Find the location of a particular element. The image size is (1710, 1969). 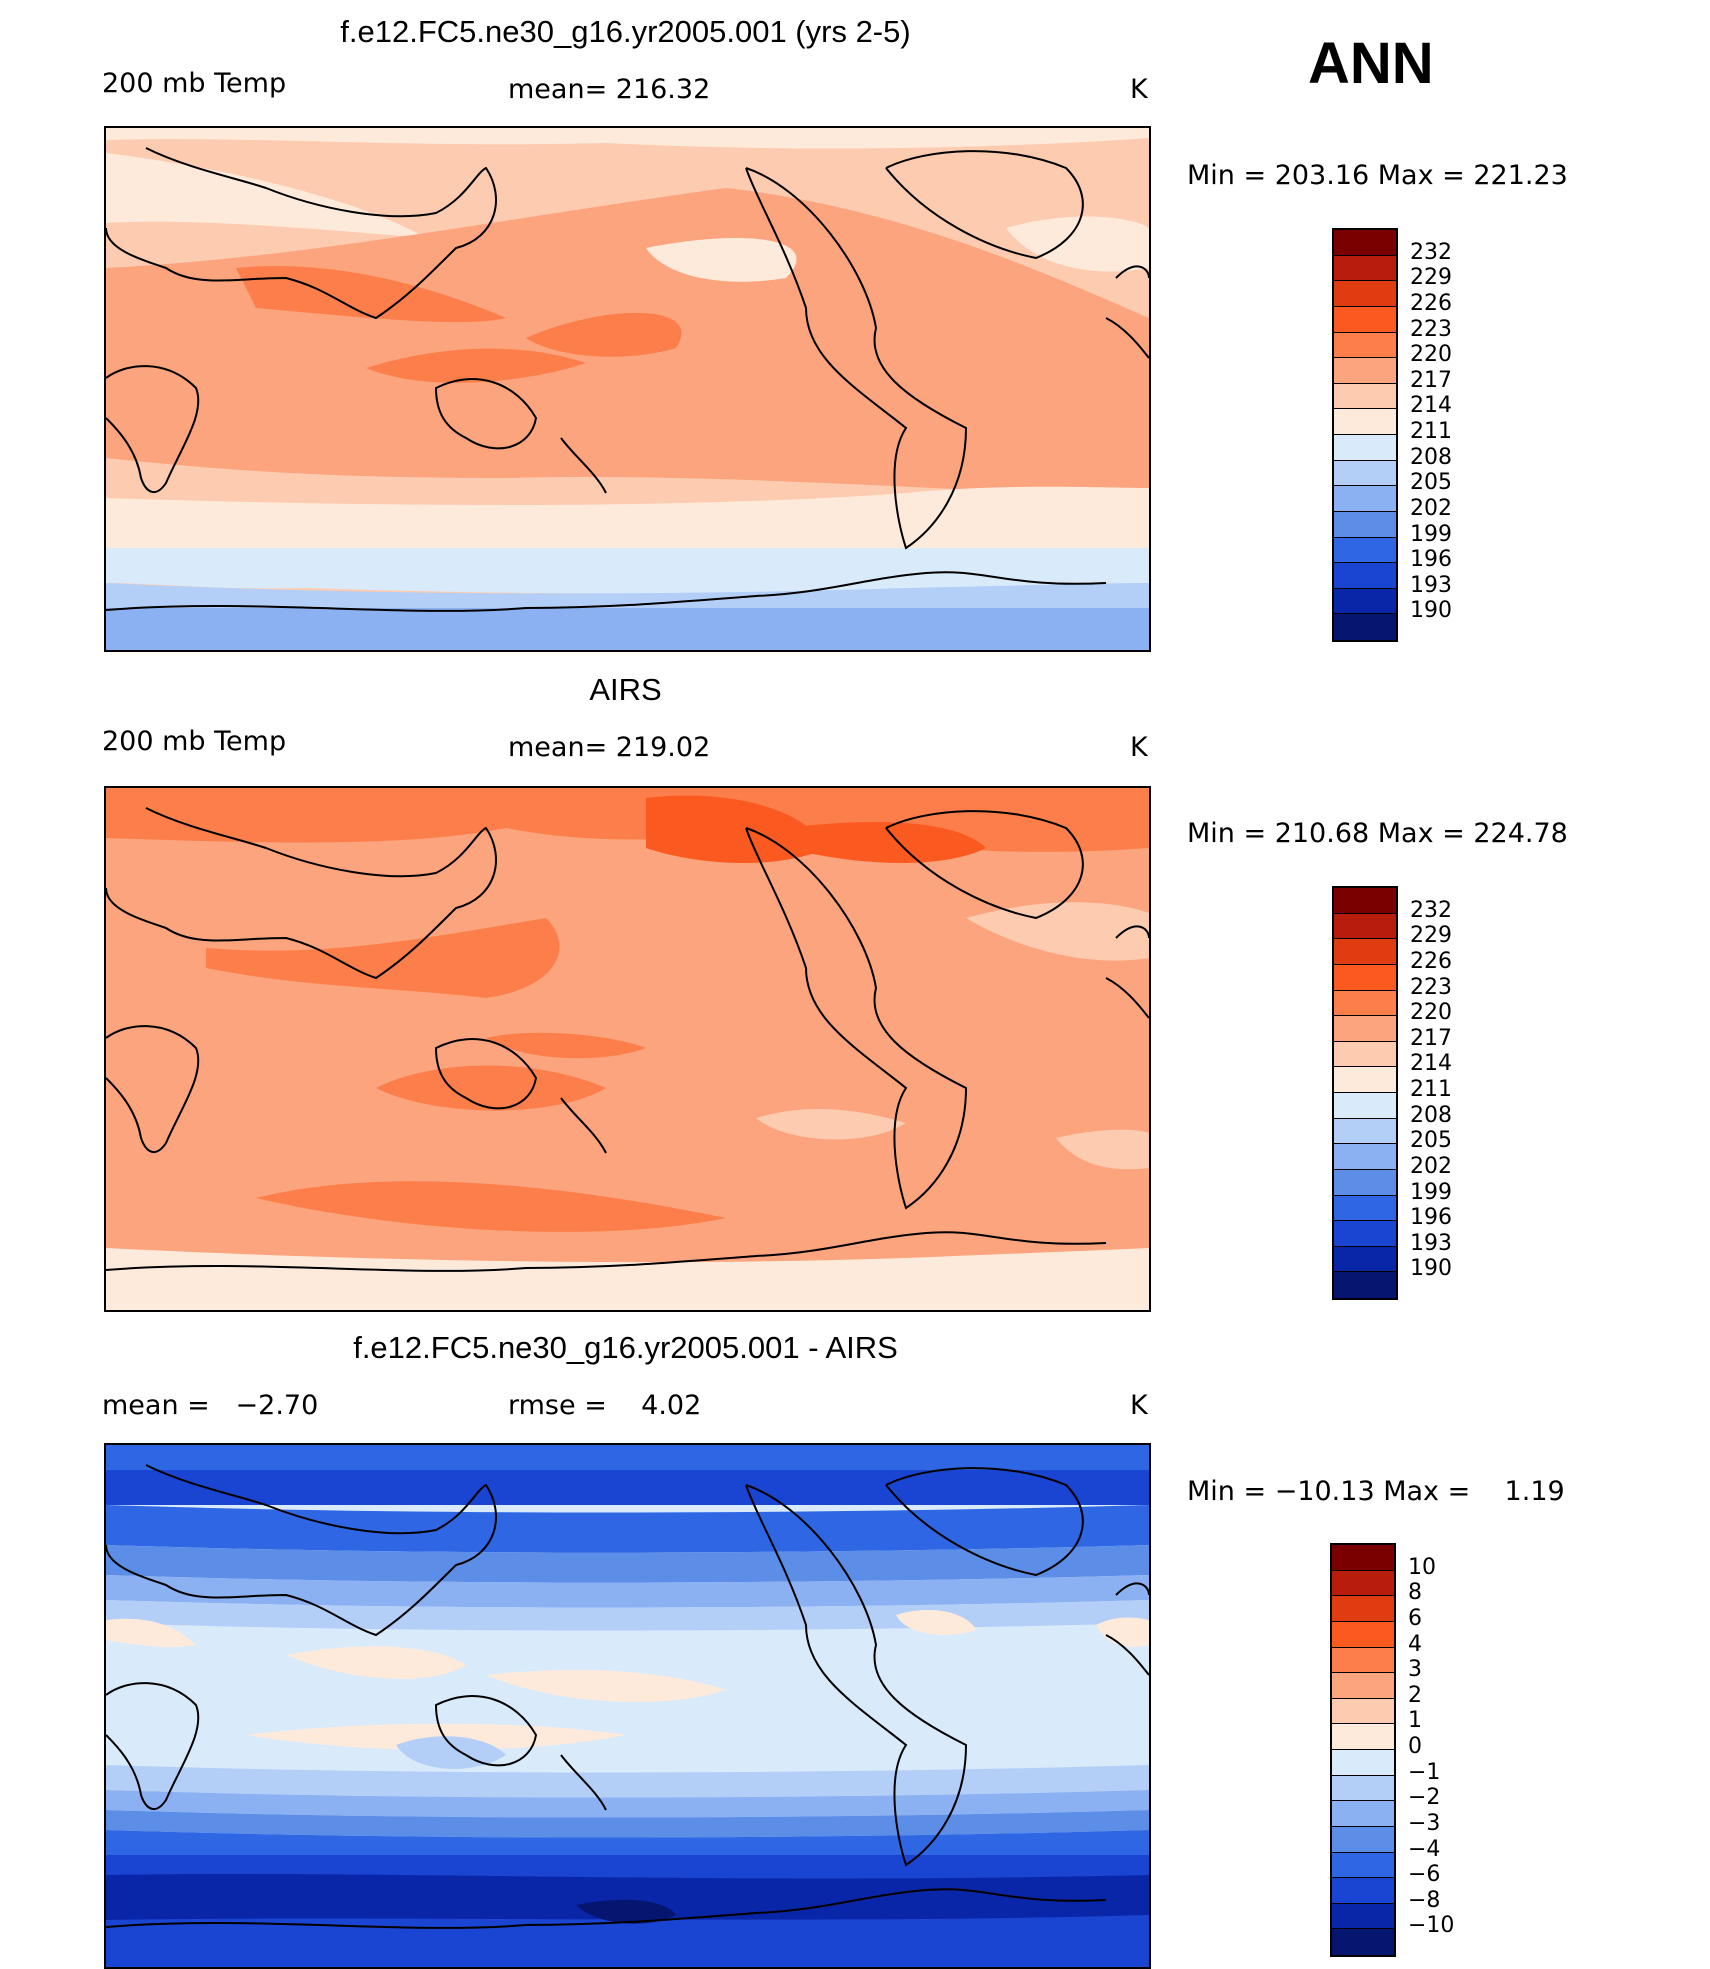

panel-3-colorbar is located at coordinates (1363, 1750).